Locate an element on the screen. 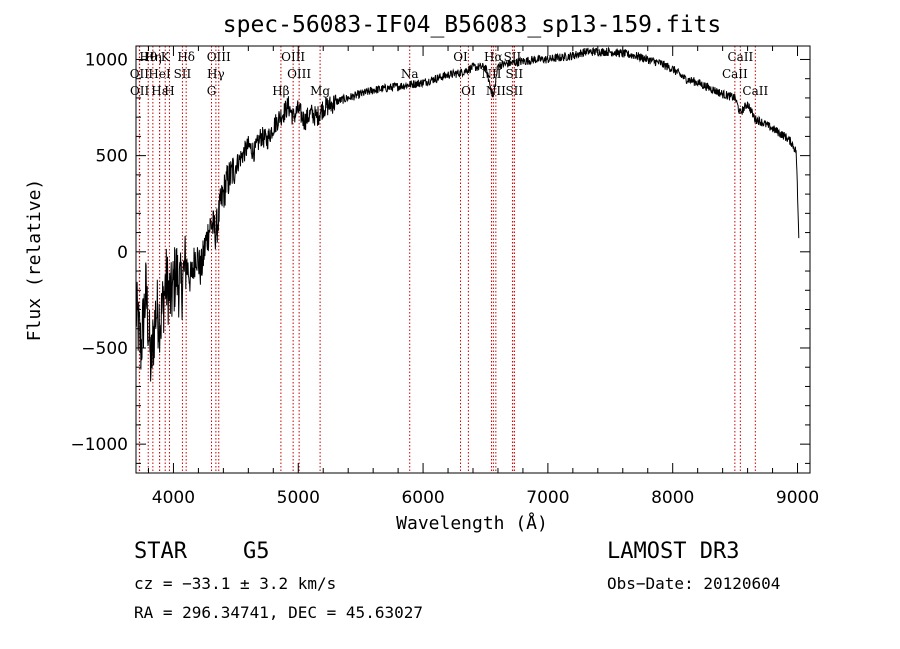 The image size is (900, 649). line-label: Hδ is located at coordinates (186, 57).